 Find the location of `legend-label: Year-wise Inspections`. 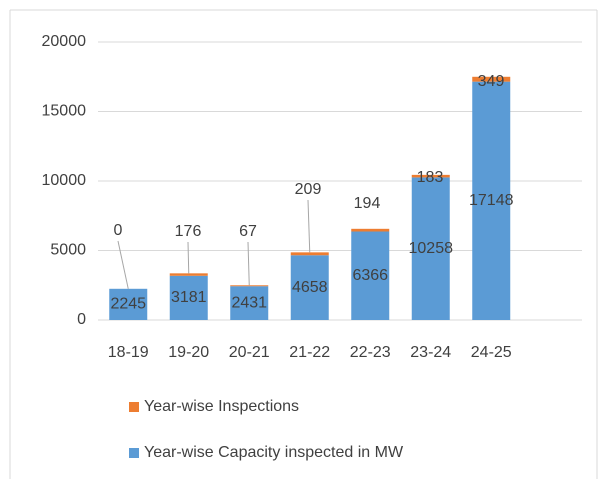

legend-label: Year-wise Inspections is located at coordinates (221, 406).